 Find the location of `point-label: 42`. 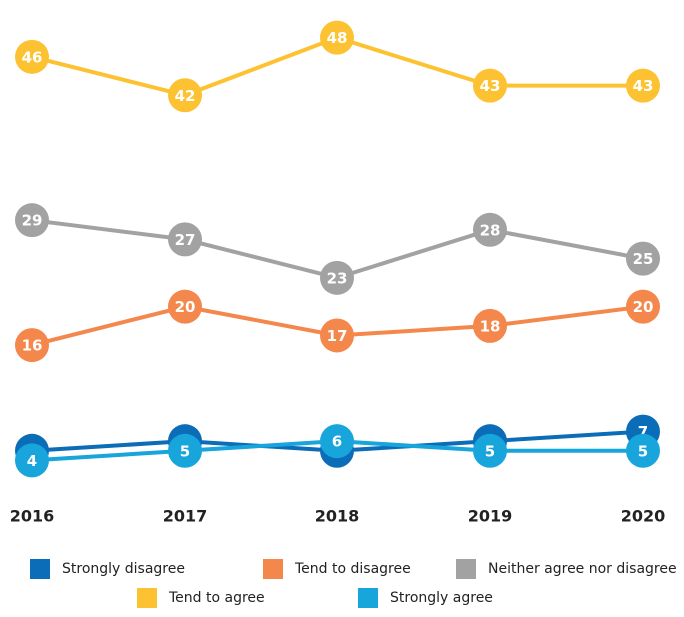

point-label: 42 is located at coordinates (185, 96).